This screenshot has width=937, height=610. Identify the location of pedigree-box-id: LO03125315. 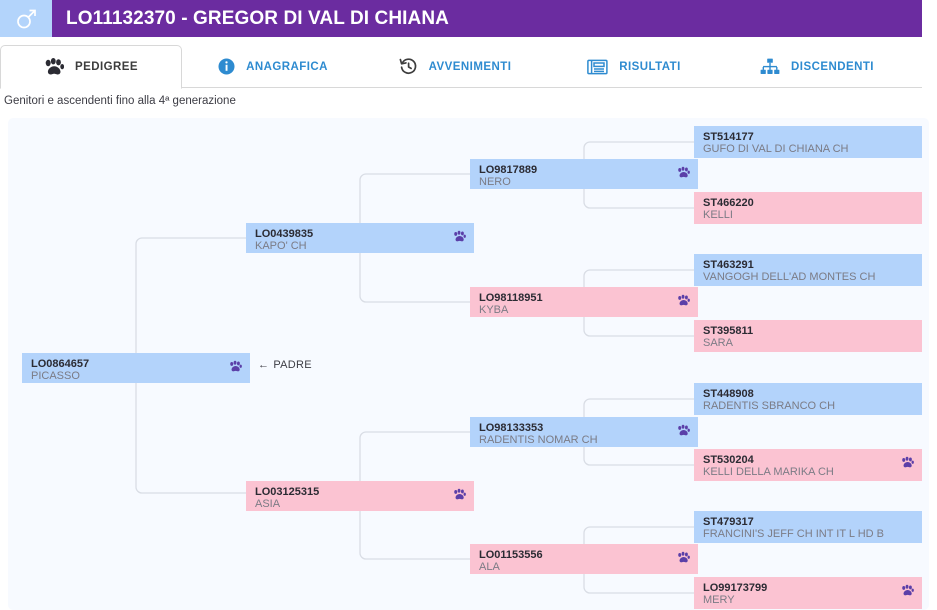
(287, 492).